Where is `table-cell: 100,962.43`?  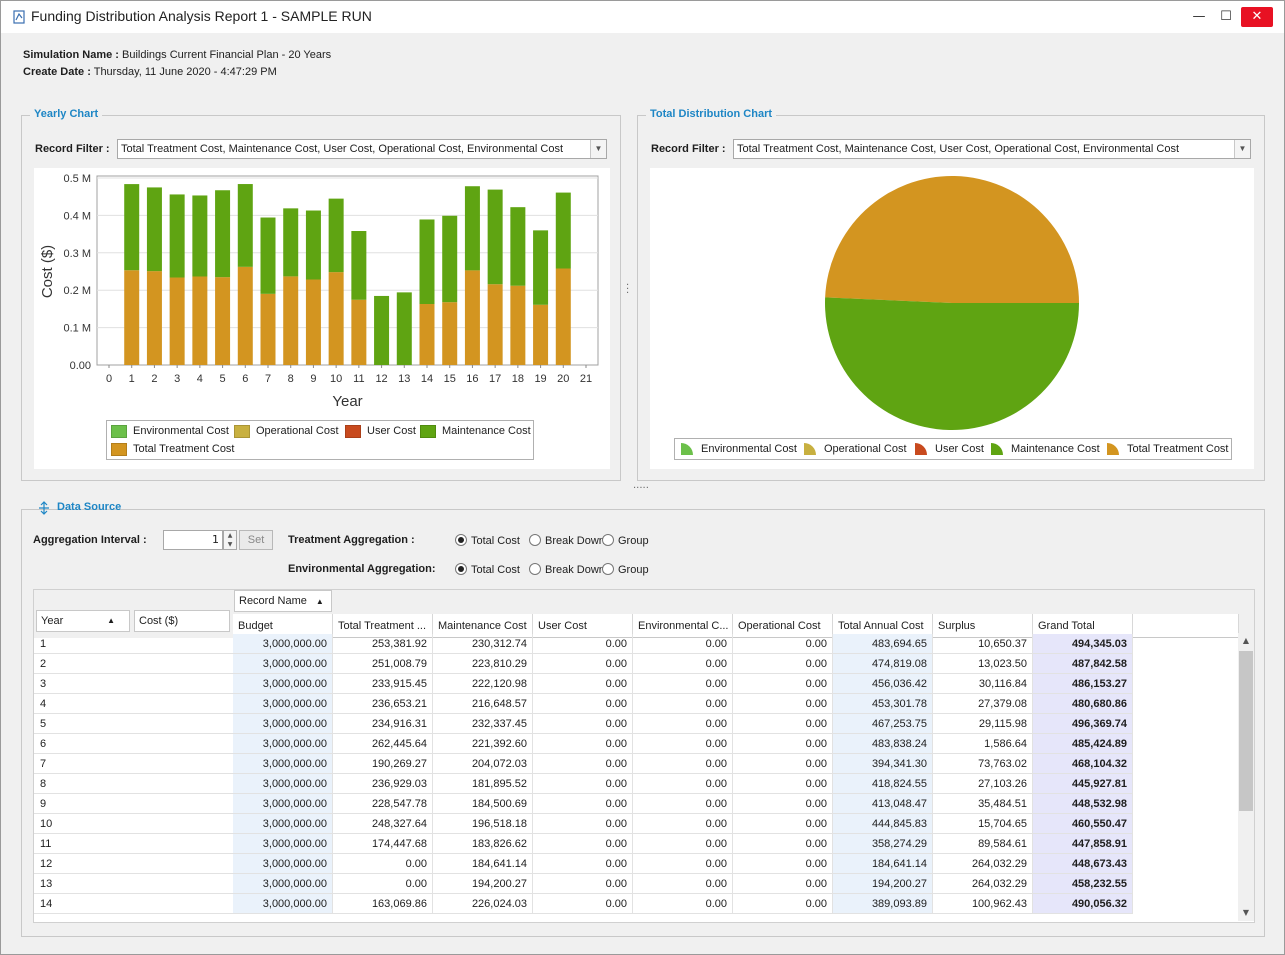
table-cell: 100,962.43 is located at coordinates (983, 904).